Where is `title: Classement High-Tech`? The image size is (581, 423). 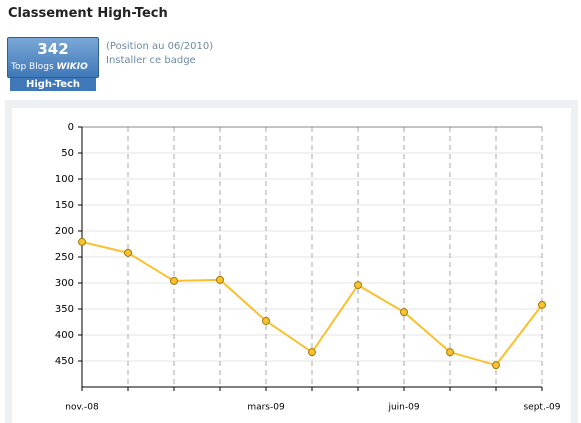 title: Classement High-Tech is located at coordinates (88, 13).